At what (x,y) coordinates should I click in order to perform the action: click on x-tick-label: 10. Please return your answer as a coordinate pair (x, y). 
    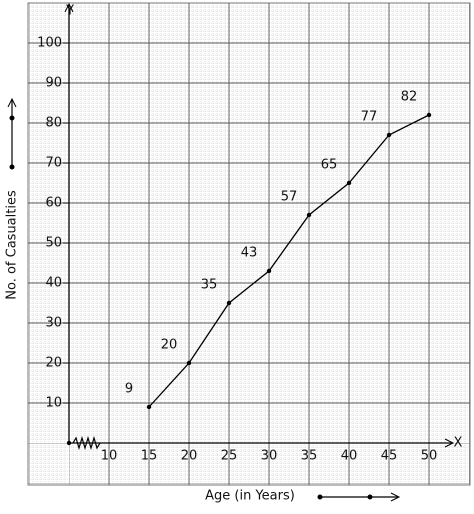
    Looking at the image, I should click on (109, 456).